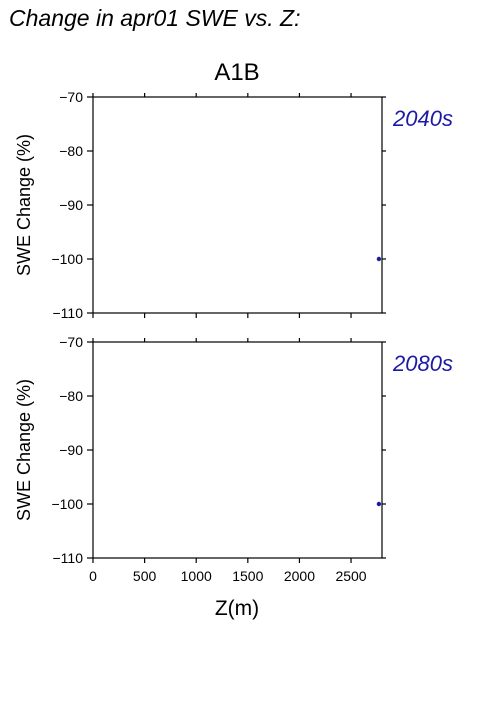  I want to click on x-tick-label: 500, so click(145, 576).